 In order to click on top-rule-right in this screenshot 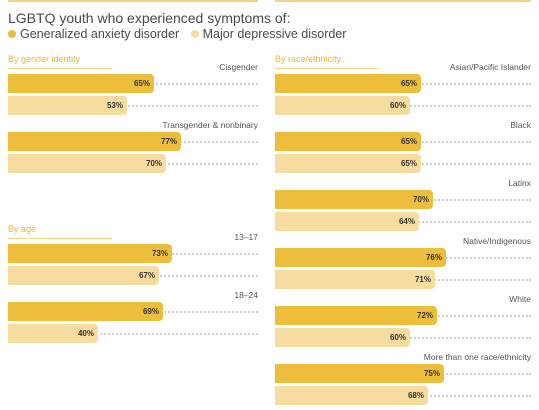, I will do `click(403, 1)`.